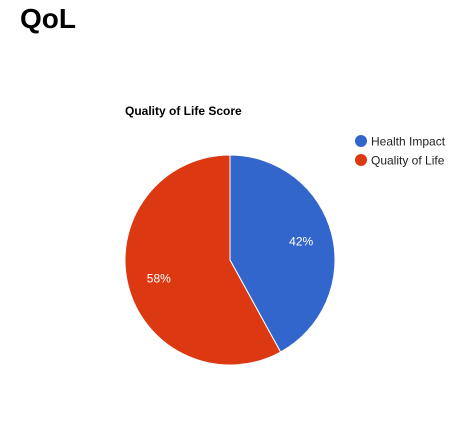  I want to click on pie-slice-health-impact, so click(282, 253).